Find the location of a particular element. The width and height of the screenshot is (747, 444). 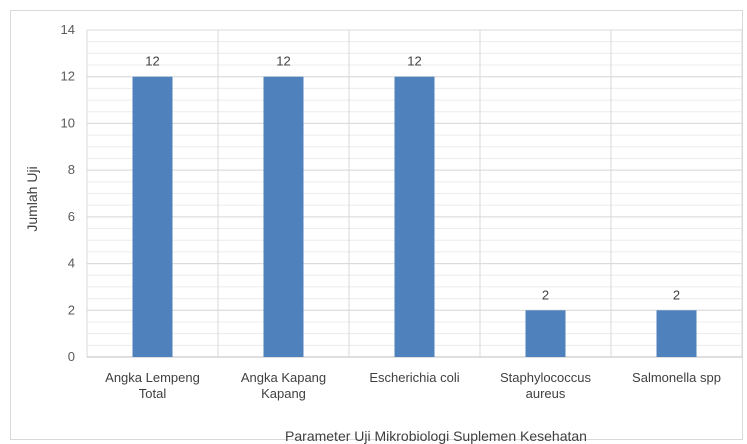

y-tick-label: 12 is located at coordinates (68, 76).